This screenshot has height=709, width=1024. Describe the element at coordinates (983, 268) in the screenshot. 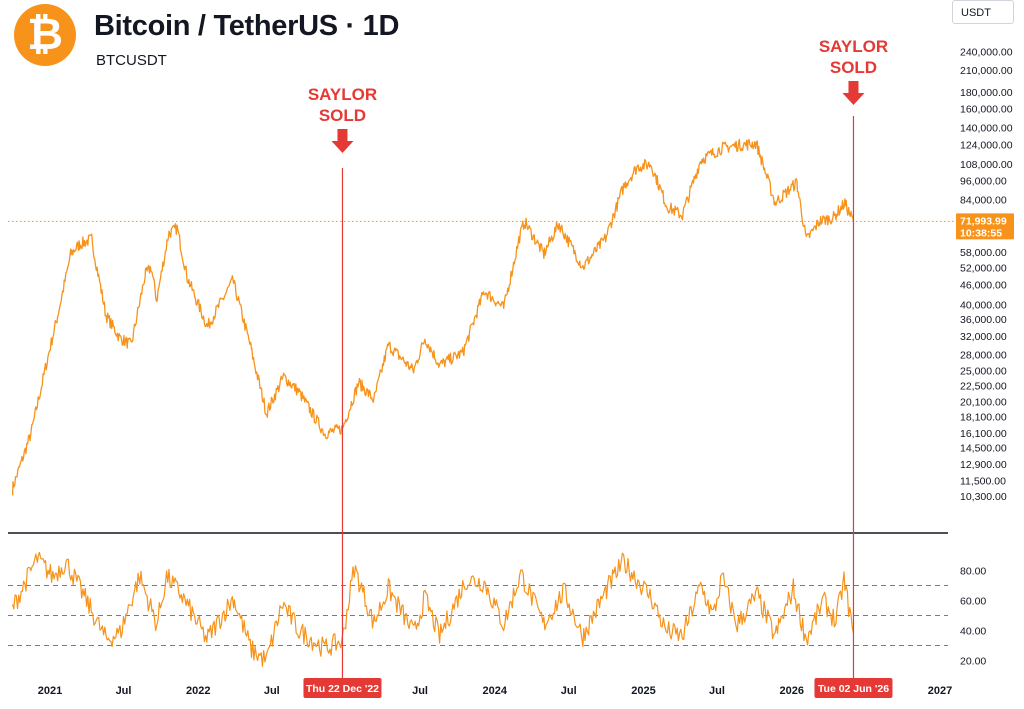

I see `price-tick-label: 52,000.00` at that location.